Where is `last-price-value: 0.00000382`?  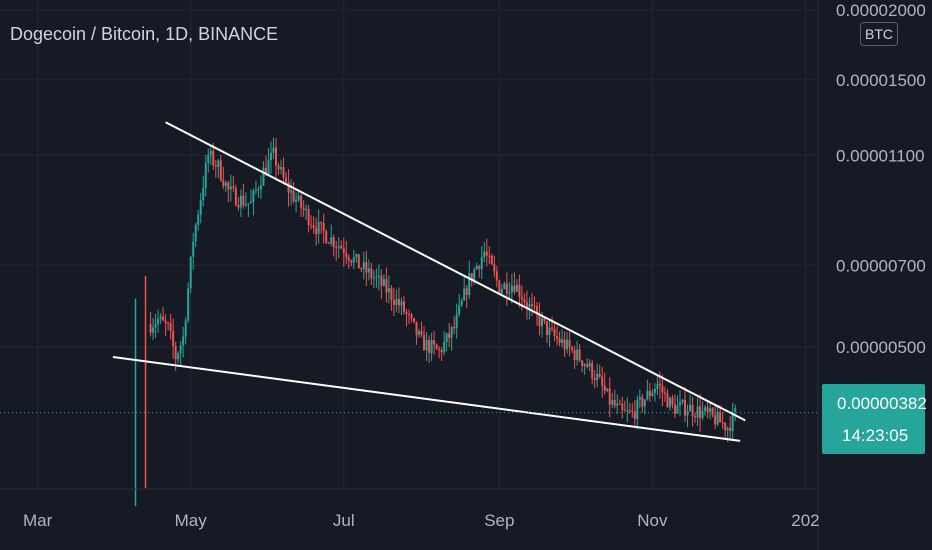
last-price-value: 0.00000382 is located at coordinates (882, 403).